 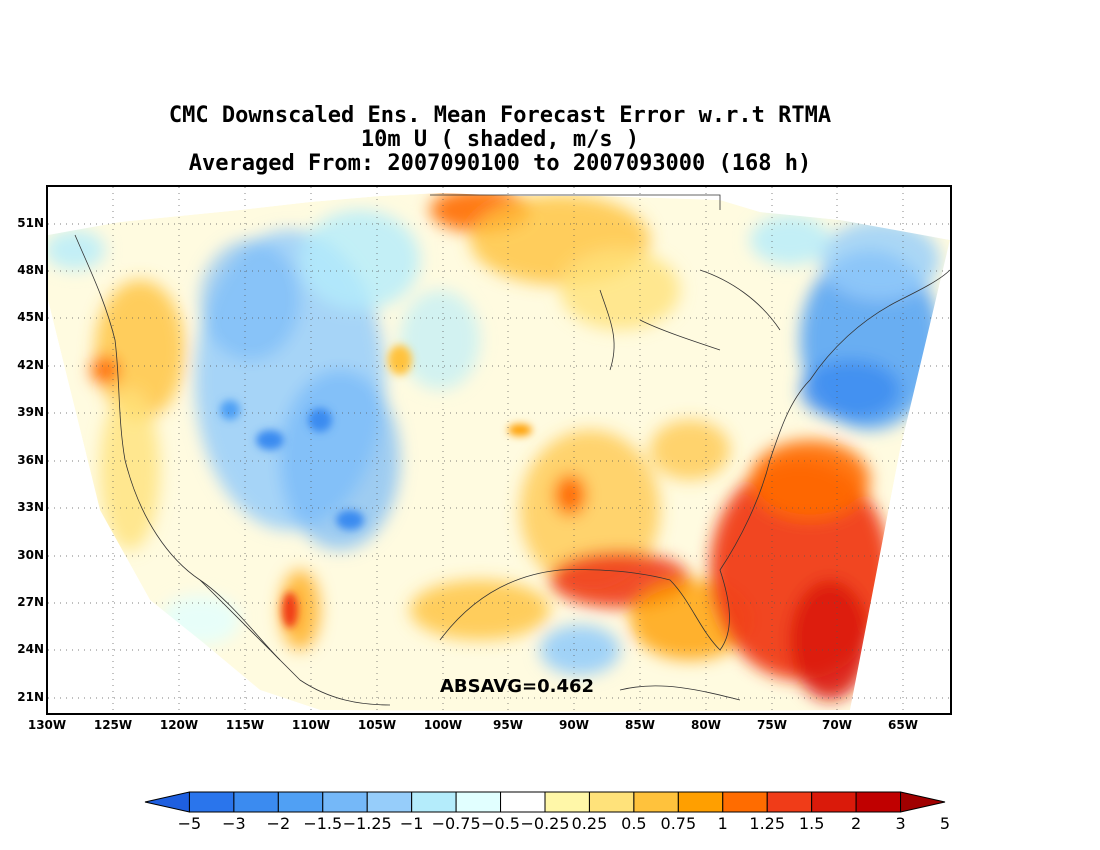 What do you see at coordinates (589, 823) in the screenshot?
I see `colorbar-label: 0.25` at bounding box center [589, 823].